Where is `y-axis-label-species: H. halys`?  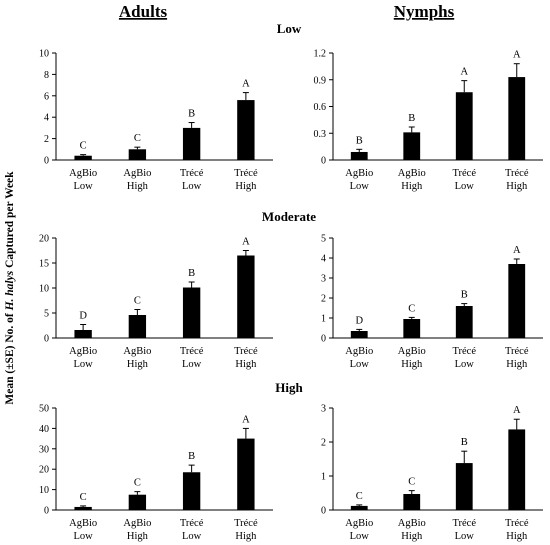 y-axis-label-species: H. halys is located at coordinates (10, 290).